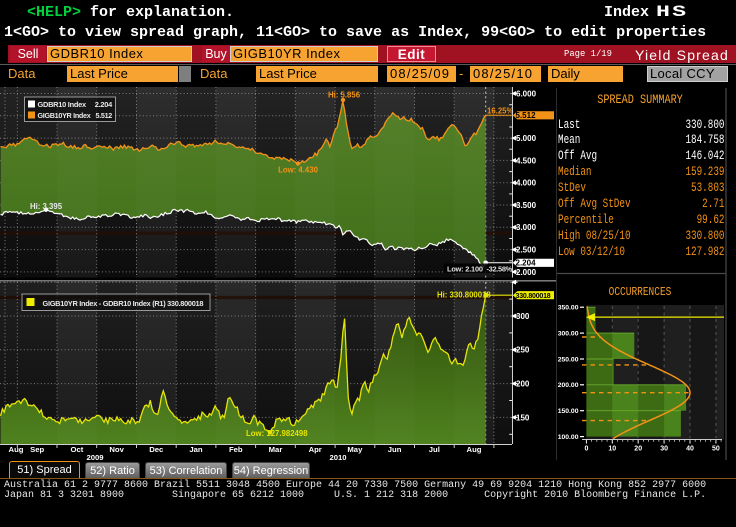 The height and width of the screenshot is (527, 736). What do you see at coordinates (344, 95) in the screenshot?
I see `svg-text: Hi: 5.856` at bounding box center [344, 95].